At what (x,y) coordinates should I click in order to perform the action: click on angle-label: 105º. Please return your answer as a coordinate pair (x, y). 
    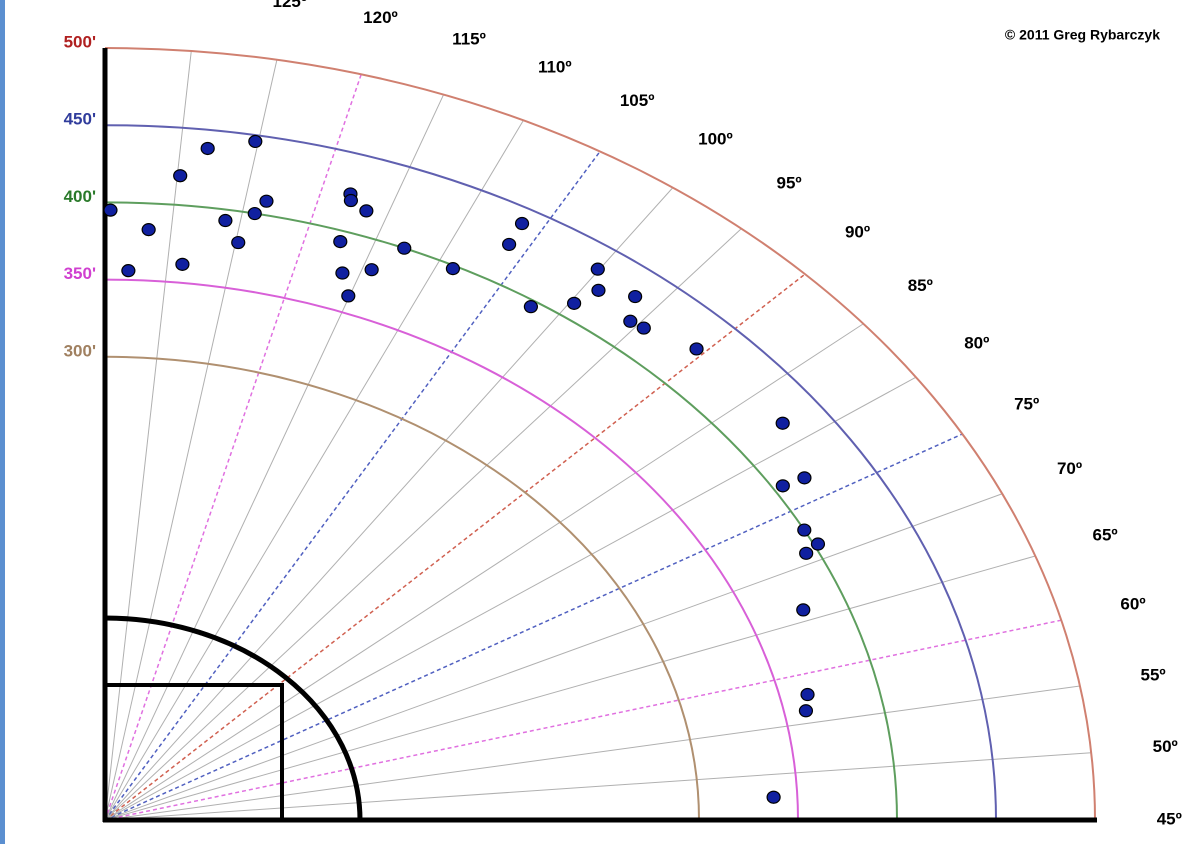
    Looking at the image, I should click on (637, 100).